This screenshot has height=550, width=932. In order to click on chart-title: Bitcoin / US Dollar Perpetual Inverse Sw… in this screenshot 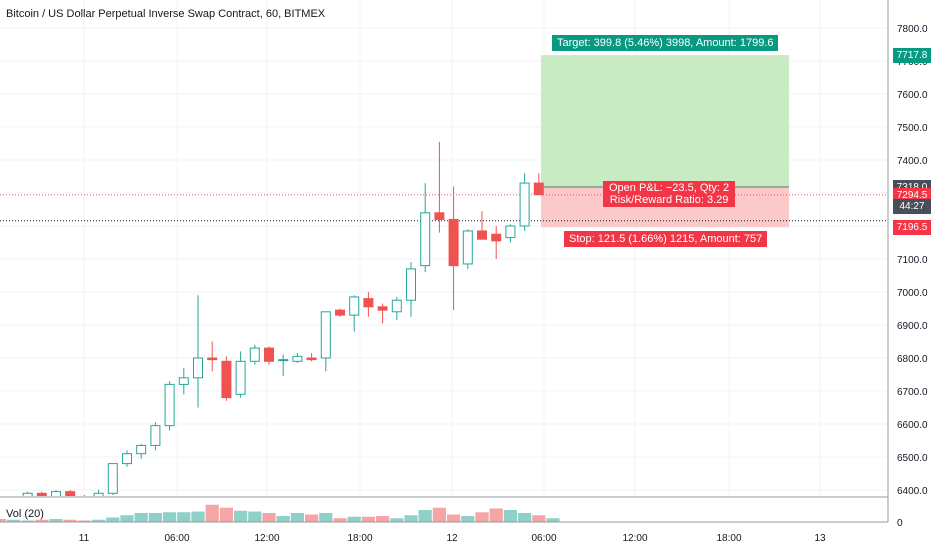, I will do `click(166, 14)`.